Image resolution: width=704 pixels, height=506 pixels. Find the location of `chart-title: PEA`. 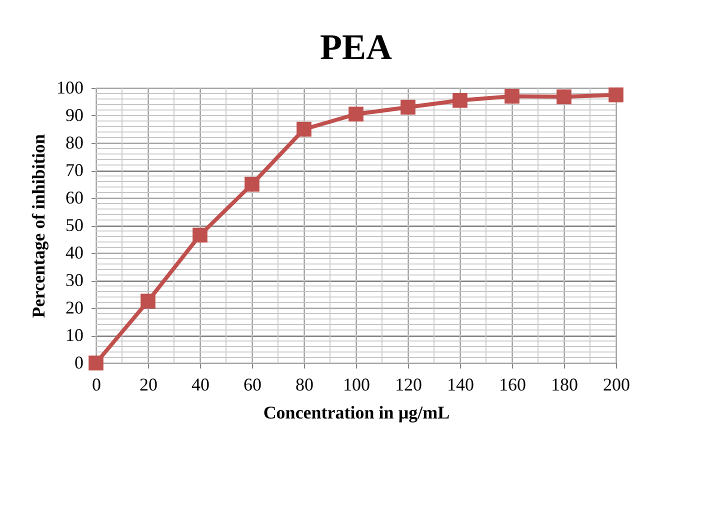

chart-title: PEA is located at coordinates (356, 47).